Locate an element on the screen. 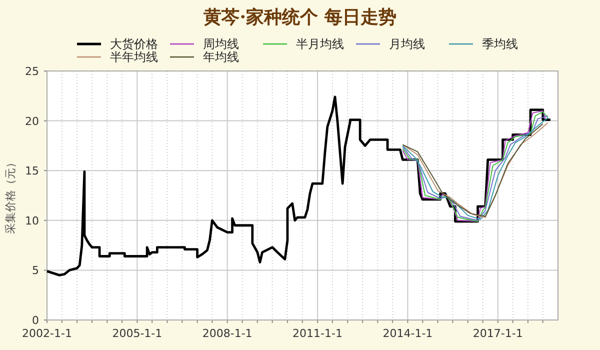  chart-title: 黄芩·家种统个 每日走势 is located at coordinates (299, 17).